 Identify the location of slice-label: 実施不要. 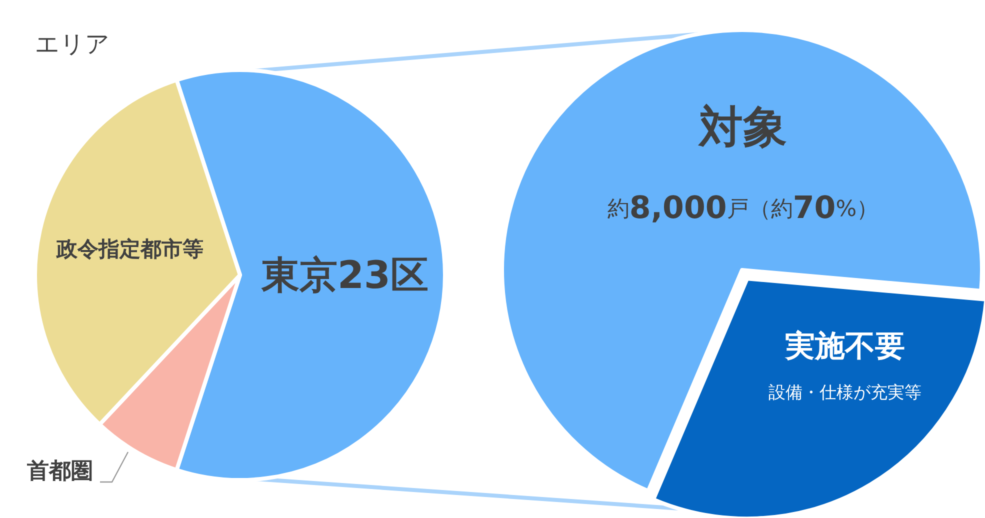
(844, 346).